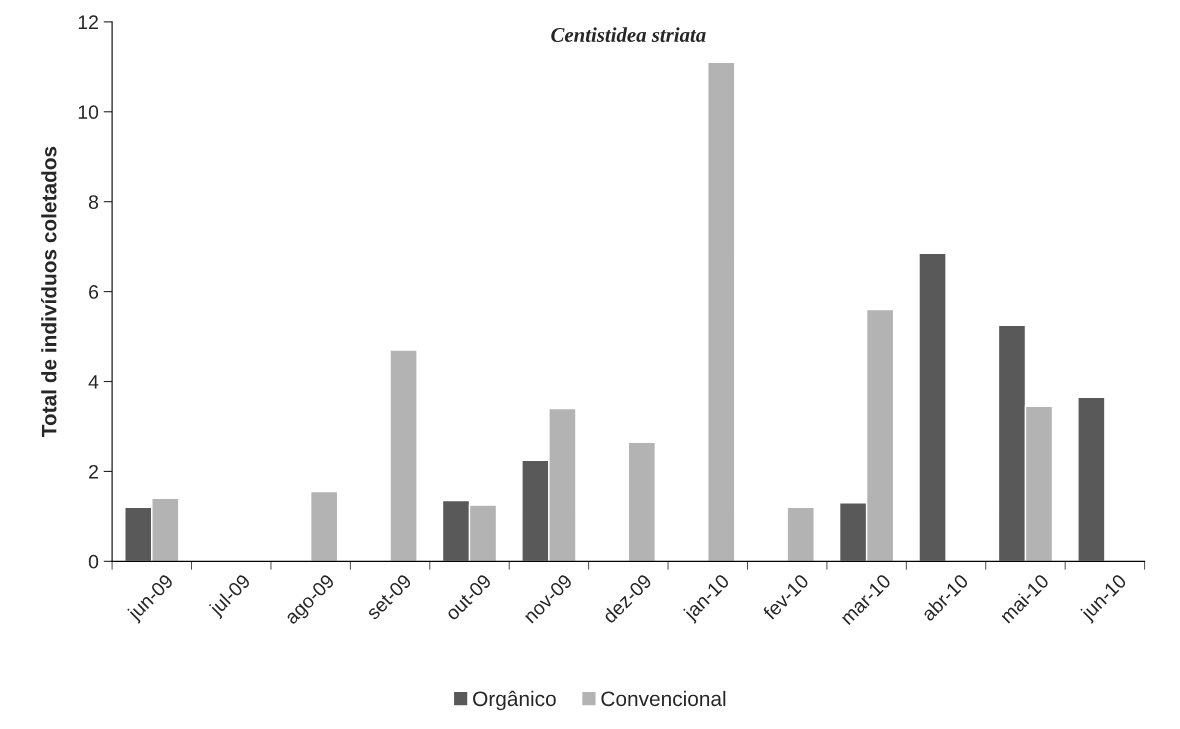 The height and width of the screenshot is (729, 1180). I want to click on y-tick-label: 0, so click(93, 561).